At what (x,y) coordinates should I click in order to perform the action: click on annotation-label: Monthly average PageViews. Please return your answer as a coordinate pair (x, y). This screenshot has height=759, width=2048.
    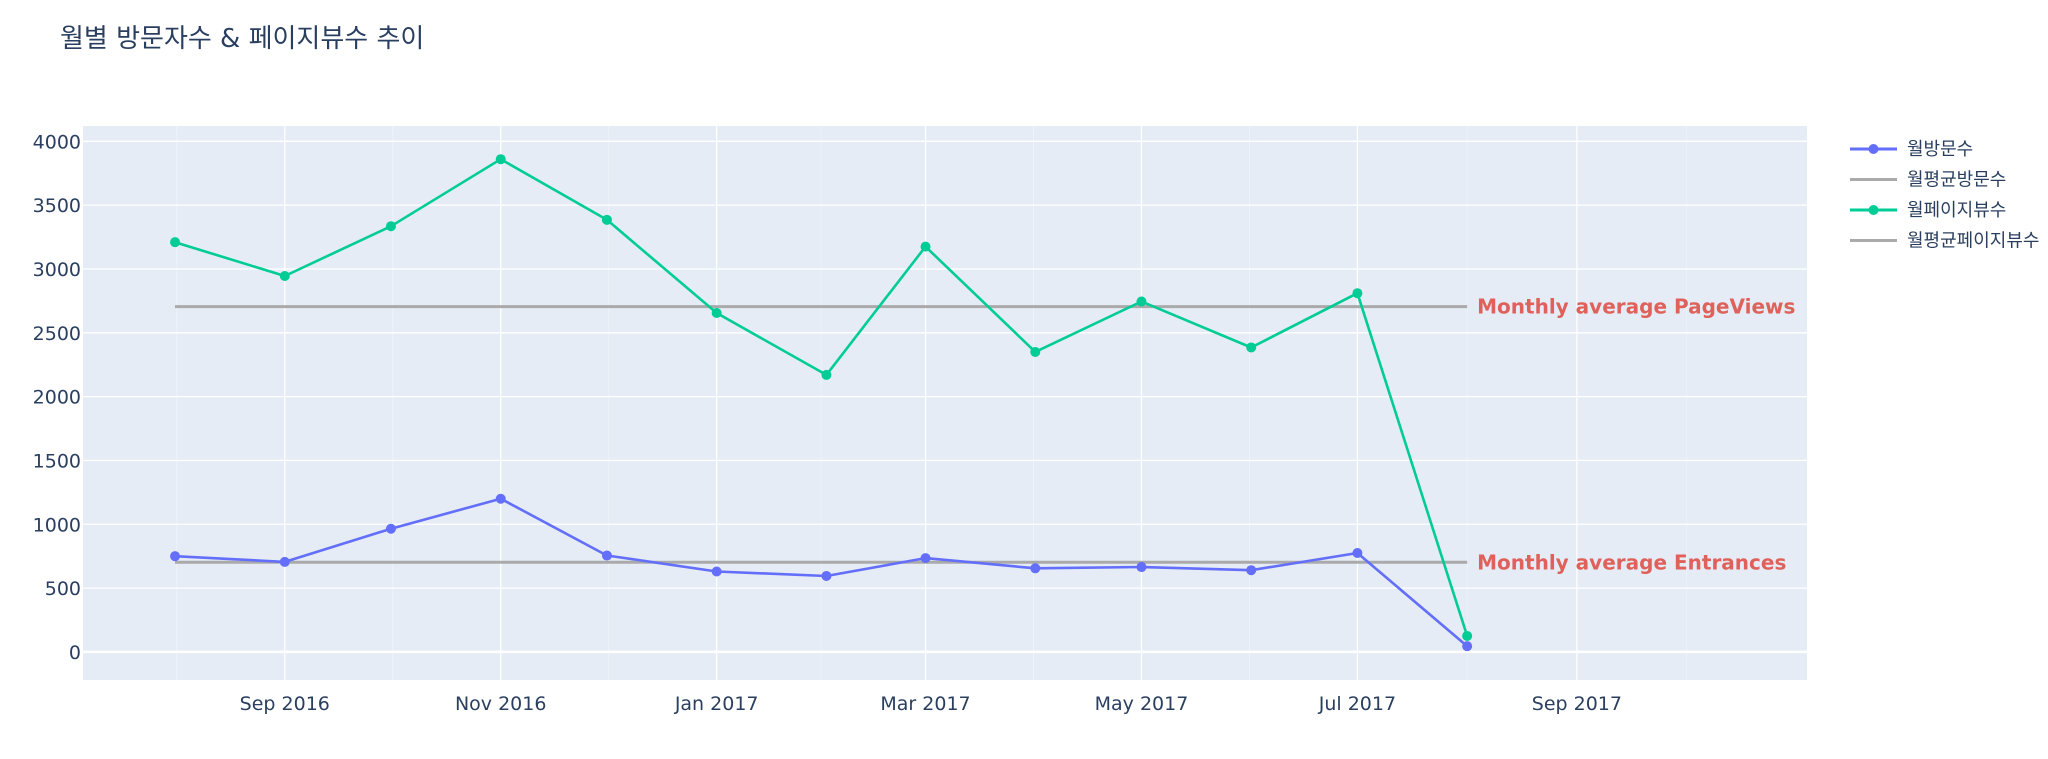
    Looking at the image, I should click on (1636, 307).